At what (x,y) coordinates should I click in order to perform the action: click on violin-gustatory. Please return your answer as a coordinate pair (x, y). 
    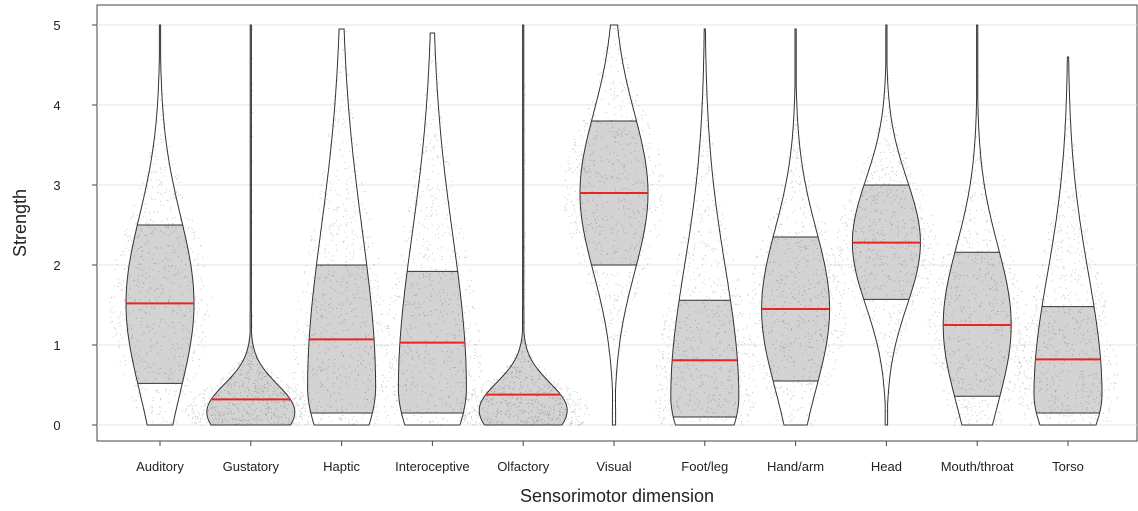
    Looking at the image, I should click on (251, 225).